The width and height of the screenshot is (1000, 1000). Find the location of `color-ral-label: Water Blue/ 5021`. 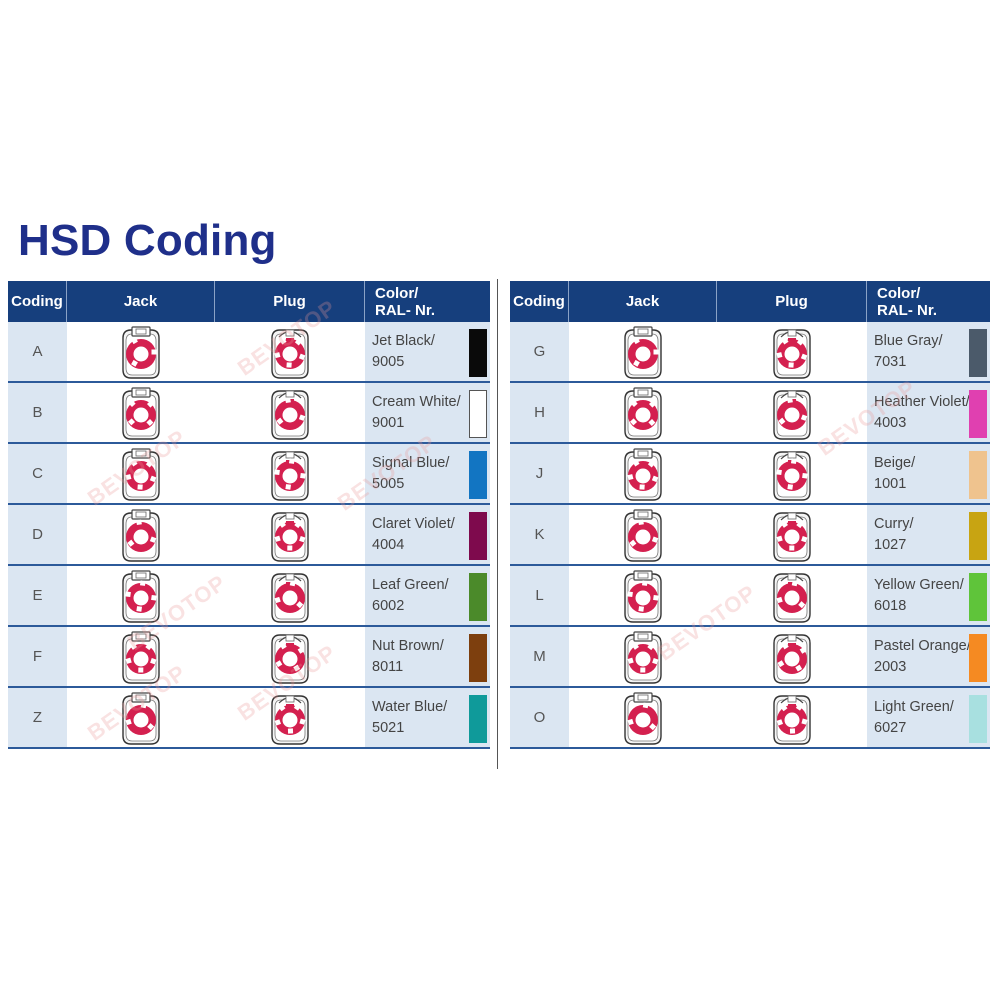

color-ral-label: Water Blue/ 5021 is located at coordinates (410, 717).